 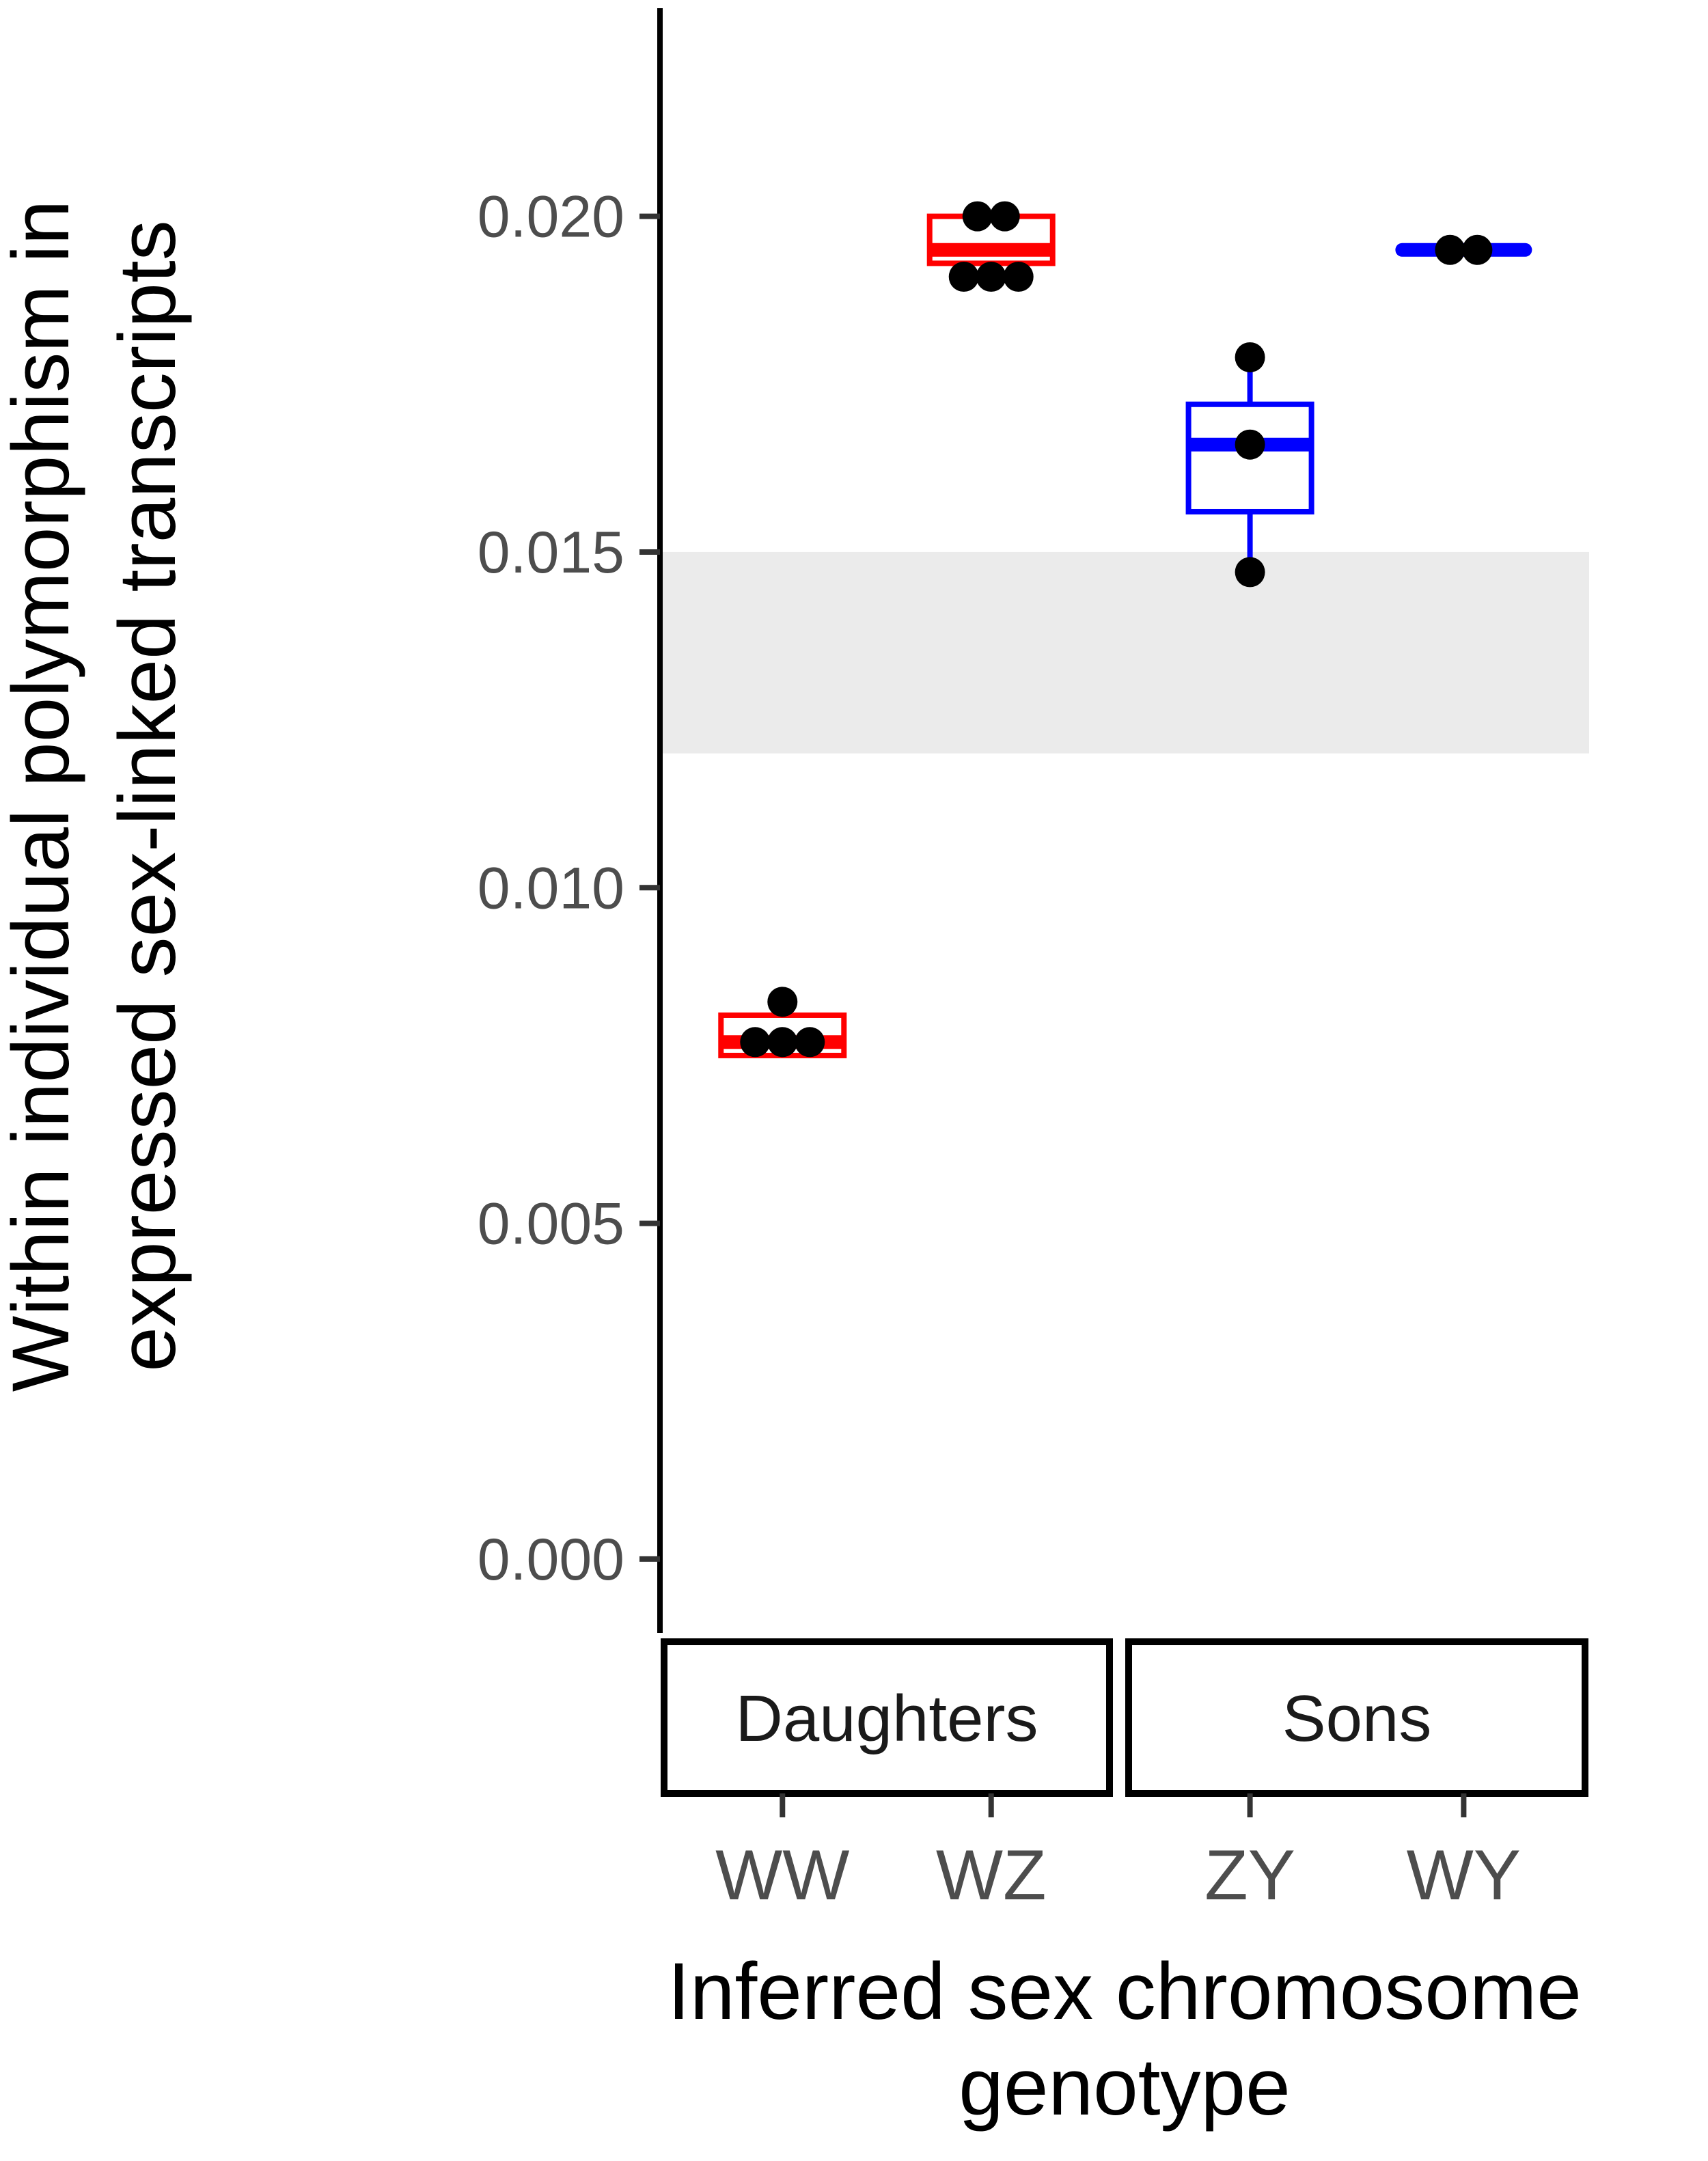 I want to click on y-axis-title: expressed sex-linked transcripts, so click(x=147, y=795).